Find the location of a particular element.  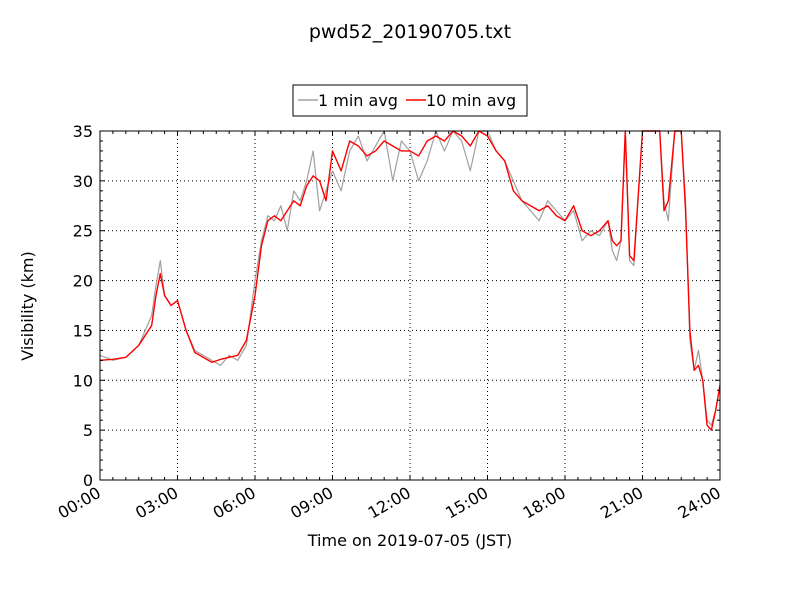

y-tick-label: 35 is located at coordinates (83, 131).